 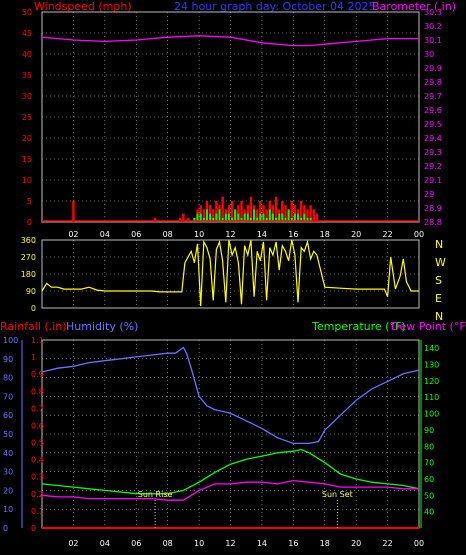 I want to click on wind-y-tick-label: 30, so click(x=27, y=96).